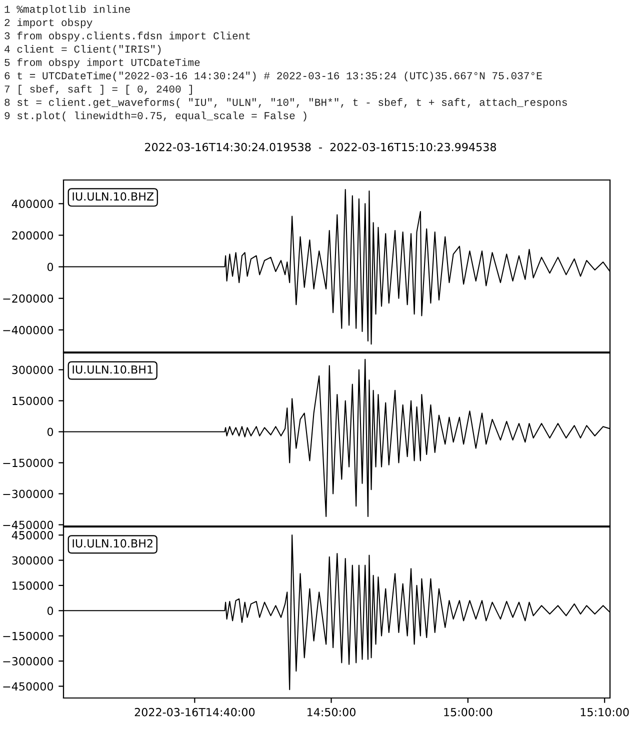 Image resolution: width=641 pixels, height=733 pixels. Describe the element at coordinates (155, 116) in the screenshot. I see `text: 9 st.plot( linewidth=0.75, equal_scale = False )` at that location.